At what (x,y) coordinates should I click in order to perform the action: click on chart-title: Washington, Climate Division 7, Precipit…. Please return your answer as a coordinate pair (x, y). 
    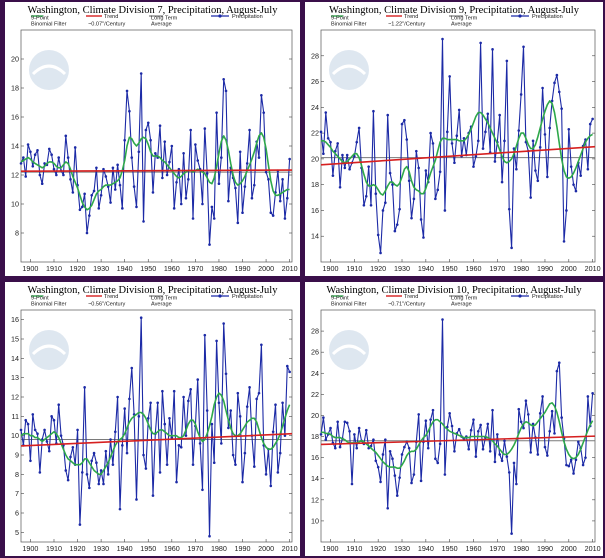
    Looking at the image, I should click on (153, 10).